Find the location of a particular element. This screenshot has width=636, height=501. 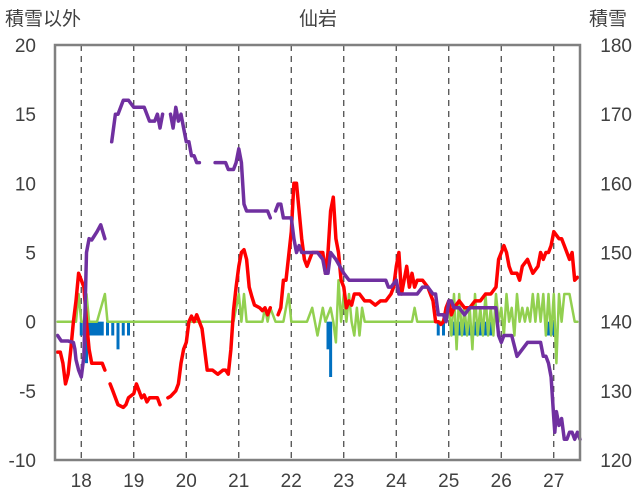

precipitation-bars is located at coordinates (317, 349).